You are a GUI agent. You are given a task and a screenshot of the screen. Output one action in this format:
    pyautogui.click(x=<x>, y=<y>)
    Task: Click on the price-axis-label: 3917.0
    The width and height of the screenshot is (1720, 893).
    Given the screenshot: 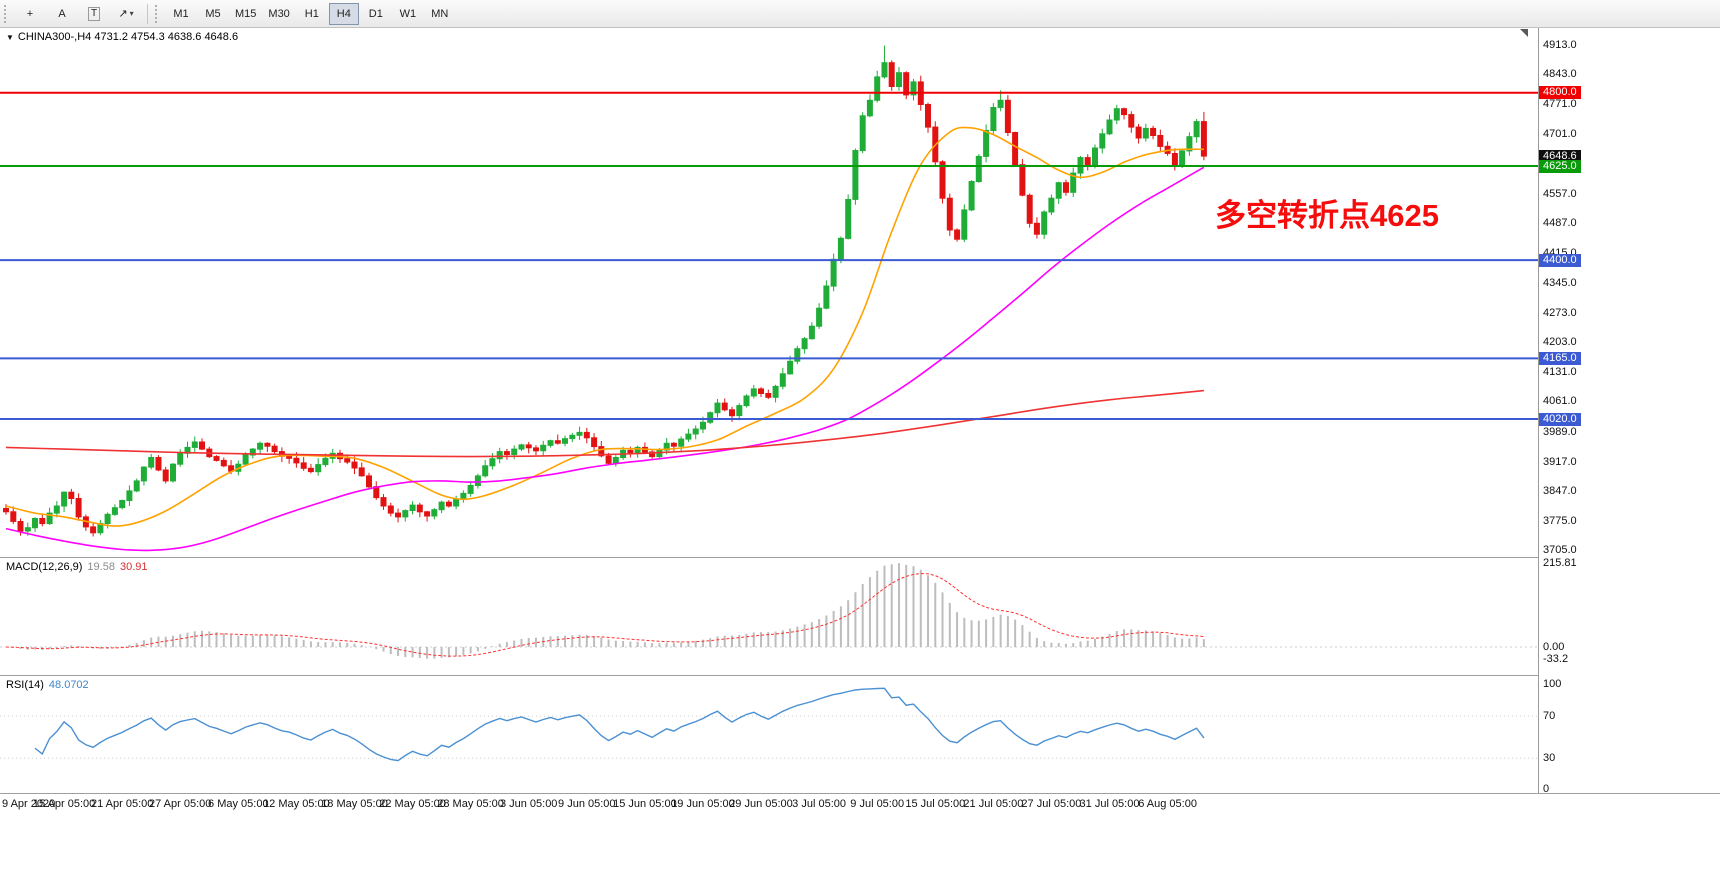 What is the action you would take?
    pyautogui.click(x=1560, y=461)
    